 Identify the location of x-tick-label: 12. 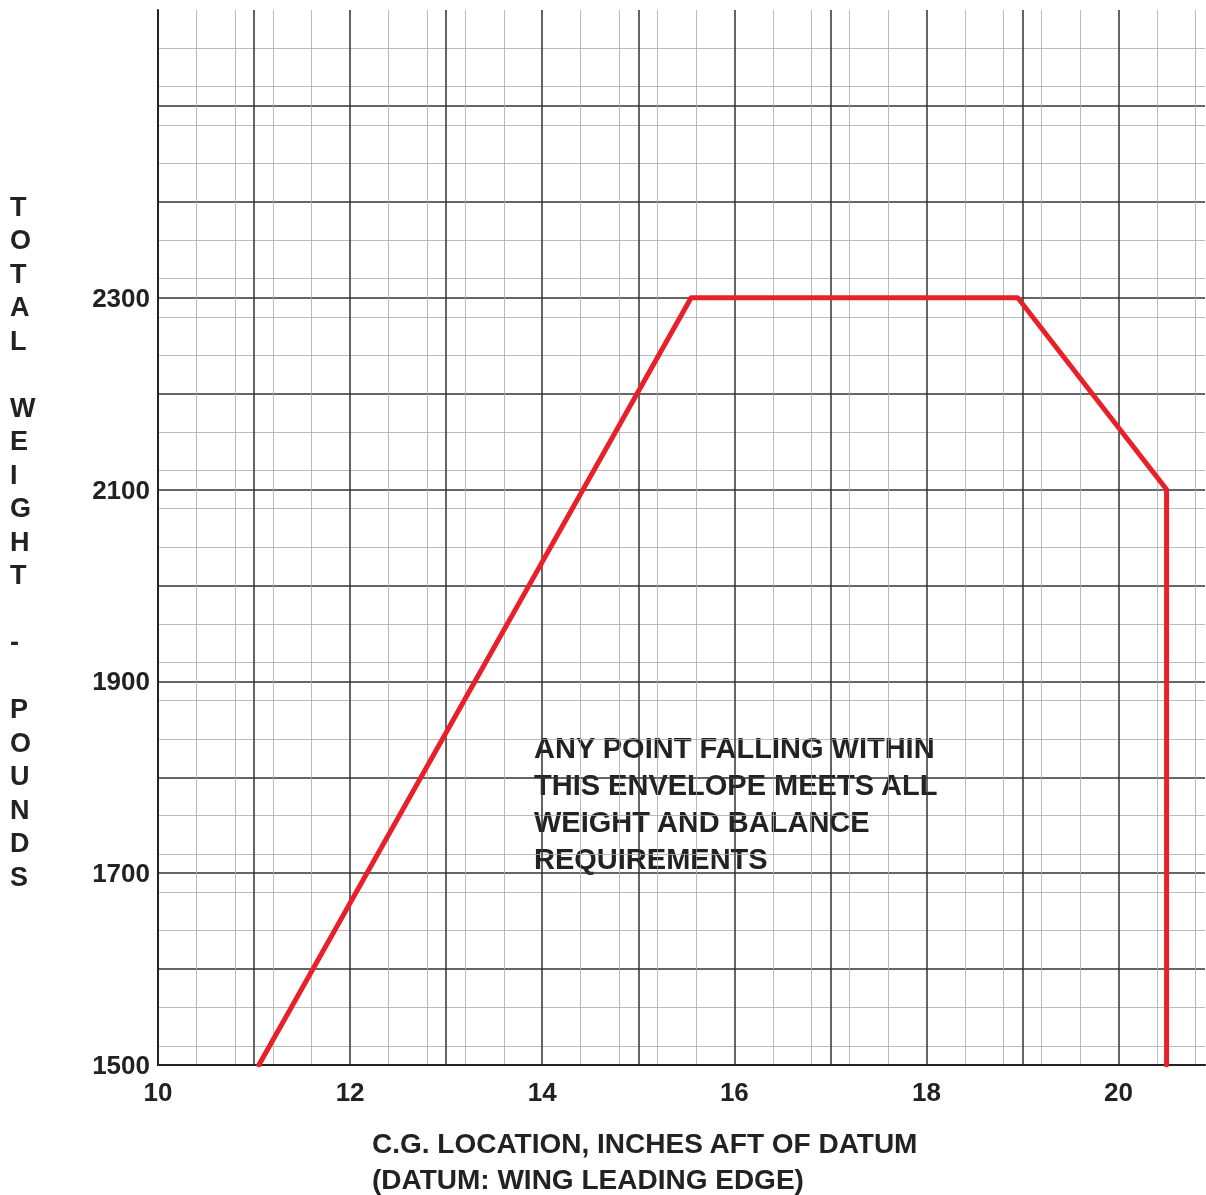
(350, 1092).